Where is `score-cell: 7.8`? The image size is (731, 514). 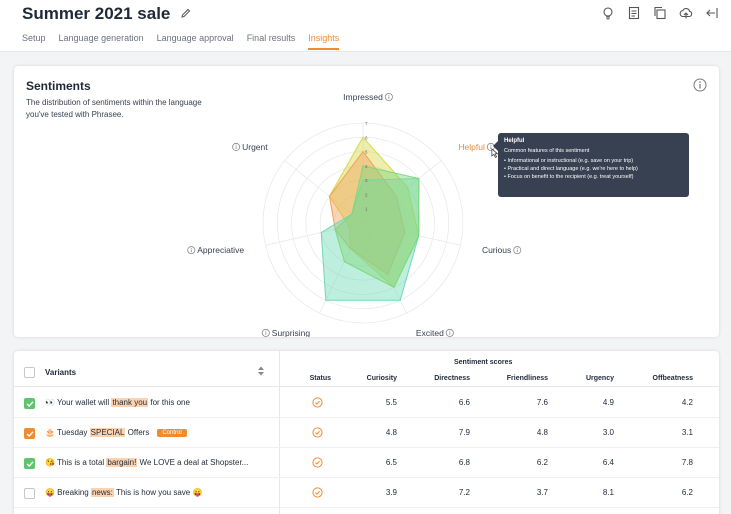
score-cell: 7.8 is located at coordinates (687, 462).